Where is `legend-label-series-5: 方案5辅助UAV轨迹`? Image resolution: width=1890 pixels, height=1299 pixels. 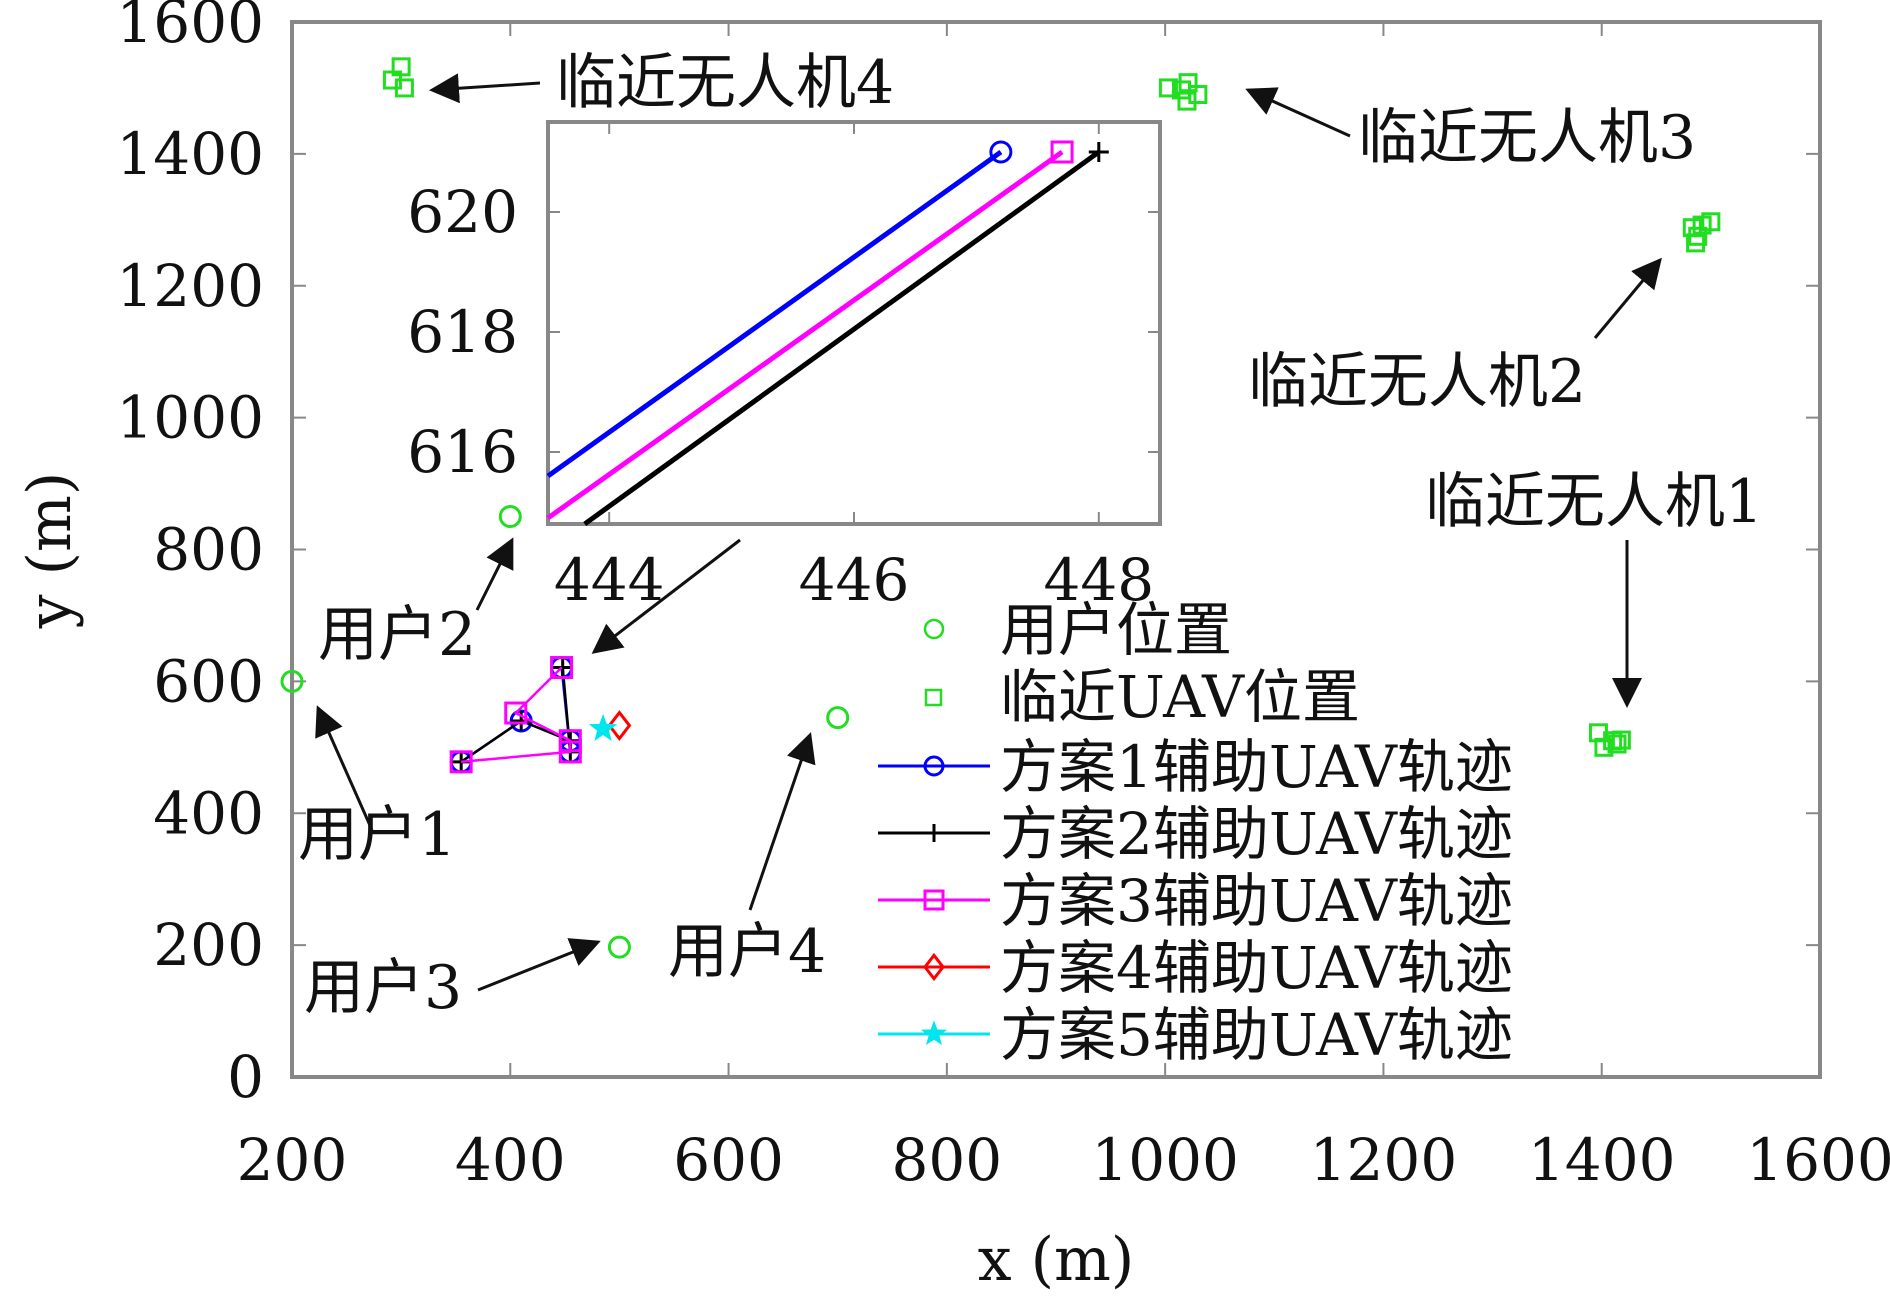 legend-label-series-5: 方案5辅助UAV轨迹 is located at coordinates (1256, 1035).